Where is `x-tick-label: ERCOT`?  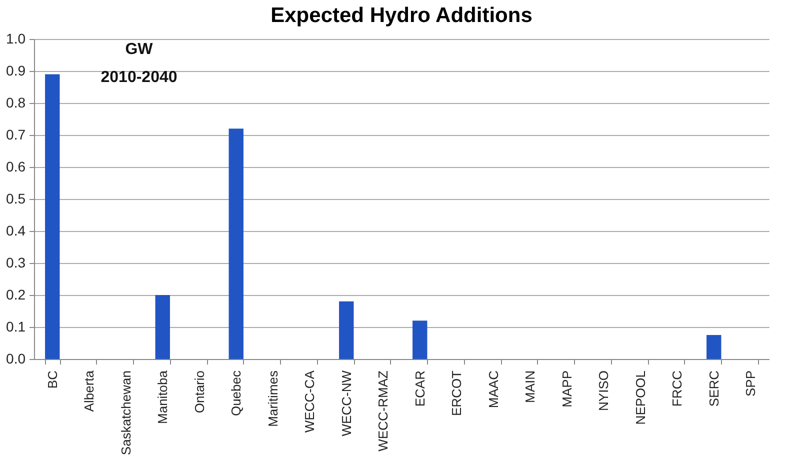 x-tick-label: ERCOT is located at coordinates (456, 393).